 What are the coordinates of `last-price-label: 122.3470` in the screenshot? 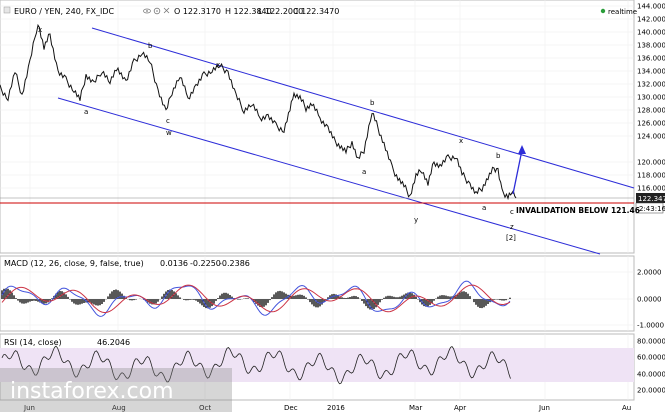 It's located at (651, 199).